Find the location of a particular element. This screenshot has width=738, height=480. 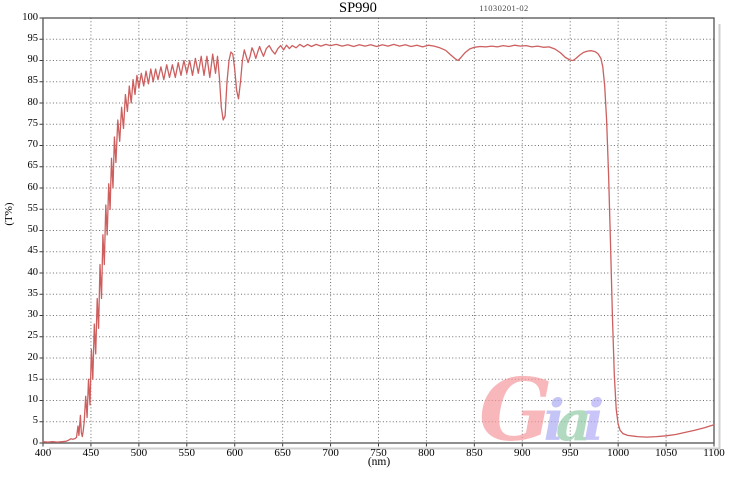

y-tick-label: 30 is located at coordinates (33, 314).